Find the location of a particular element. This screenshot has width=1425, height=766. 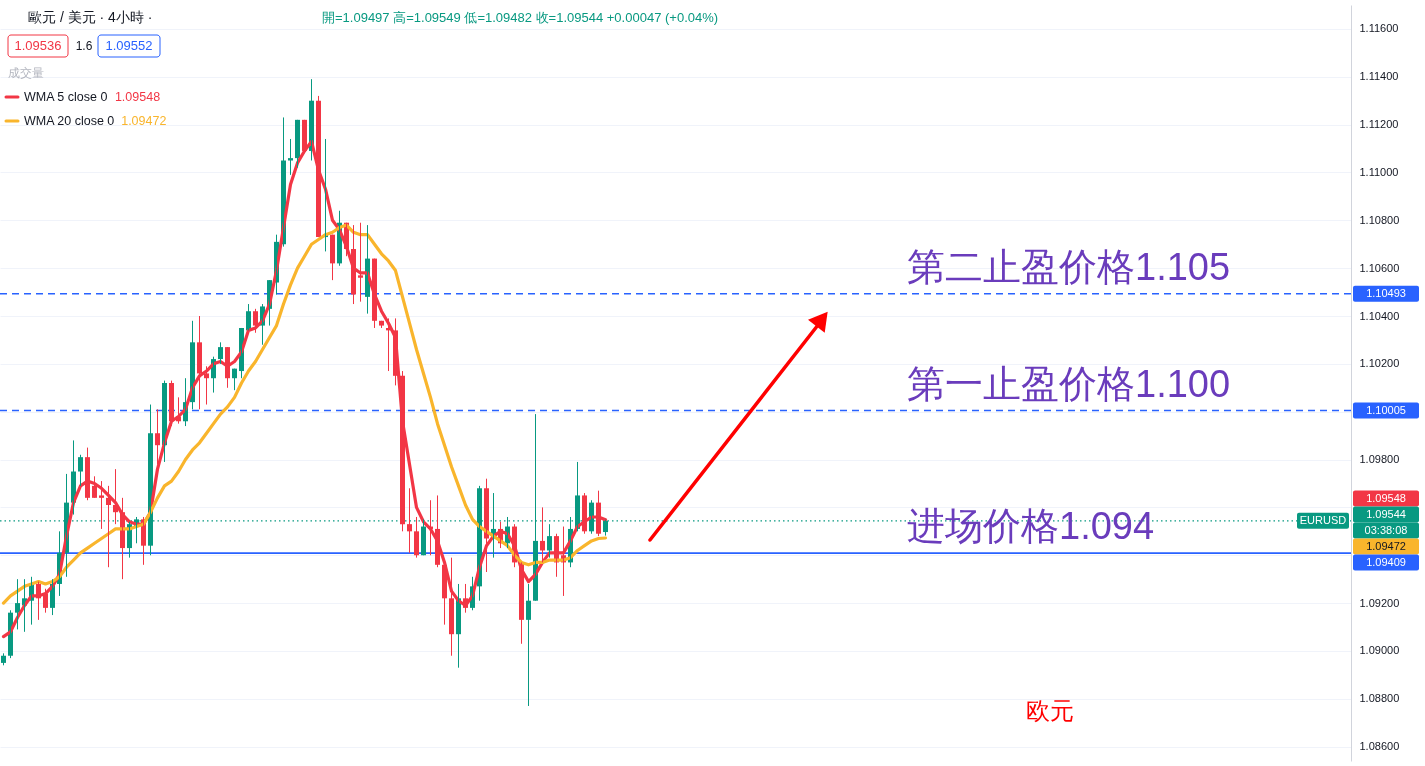

annotation: 欧元 is located at coordinates (1050, 711).